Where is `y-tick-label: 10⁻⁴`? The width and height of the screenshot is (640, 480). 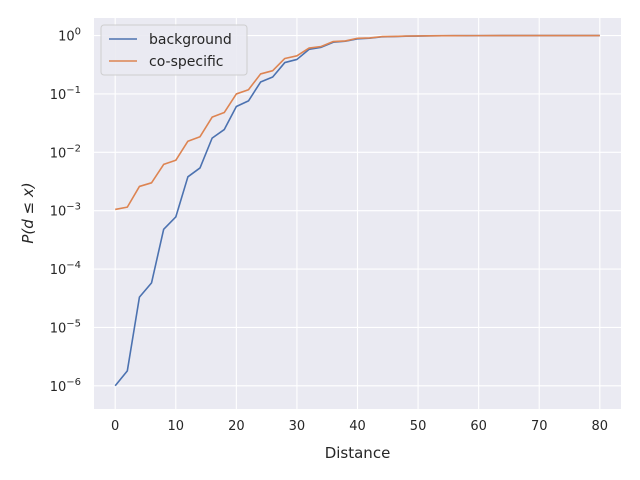 y-tick-label: 10⁻⁴ is located at coordinates (65, 269).